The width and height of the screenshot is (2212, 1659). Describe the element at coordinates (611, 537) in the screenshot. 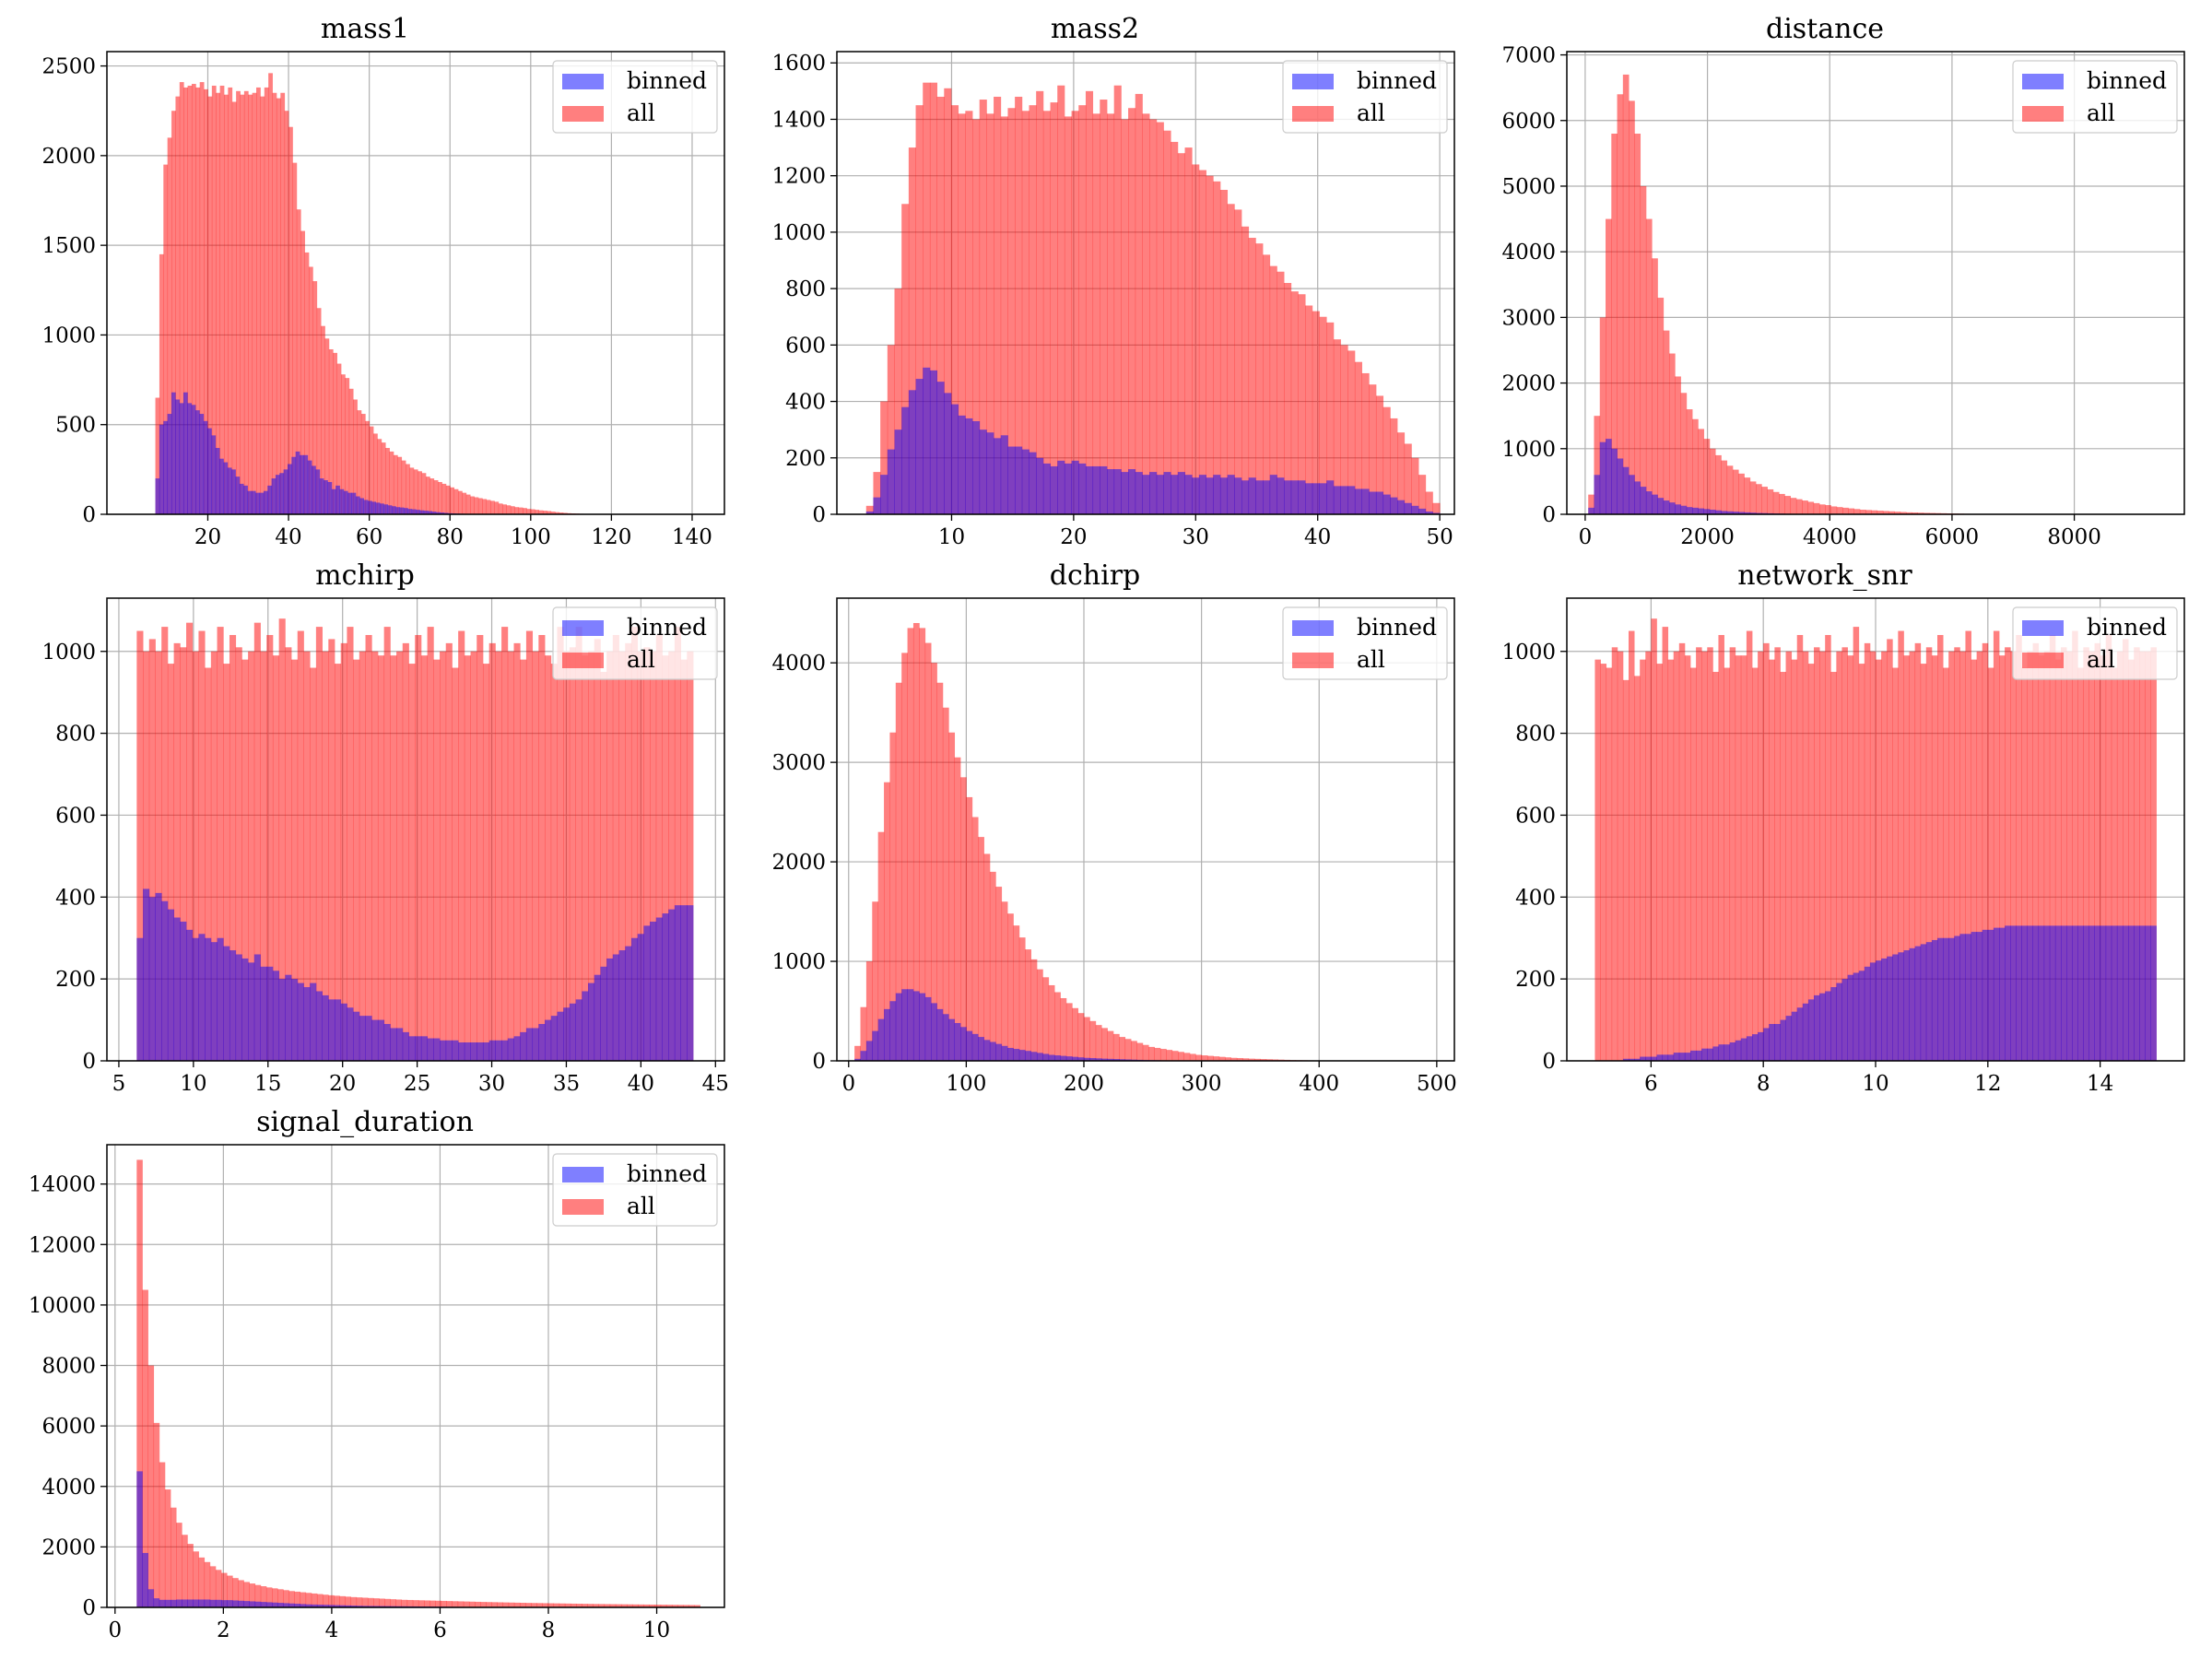

I see `x-tick-label: 120` at that location.